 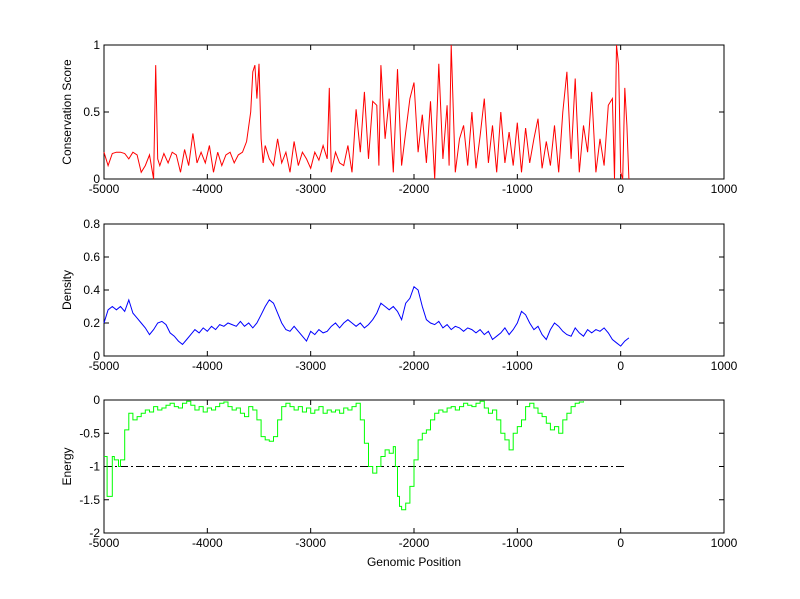 I want to click on energy-ytick-label: -1, so click(x=94, y=467).